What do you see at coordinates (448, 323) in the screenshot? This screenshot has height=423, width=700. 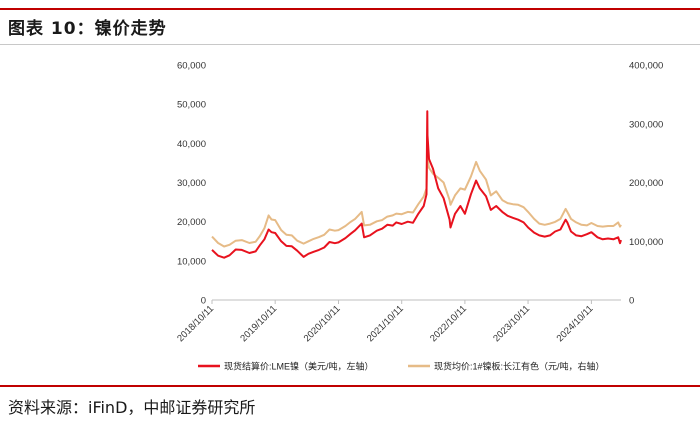 I see `x-axis-tick-label: 2022/10/11` at bounding box center [448, 323].